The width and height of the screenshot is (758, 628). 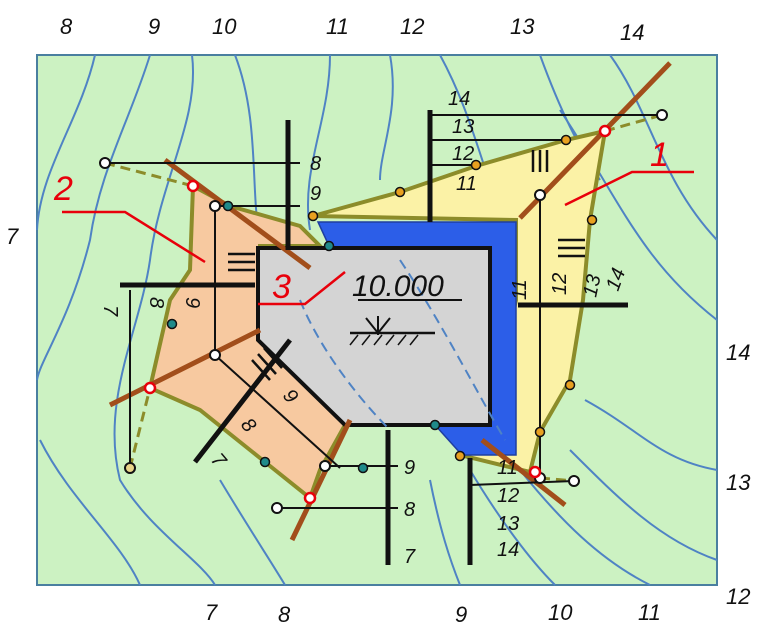 I want to click on platform-elevation: 10.000, so click(x=398, y=286).